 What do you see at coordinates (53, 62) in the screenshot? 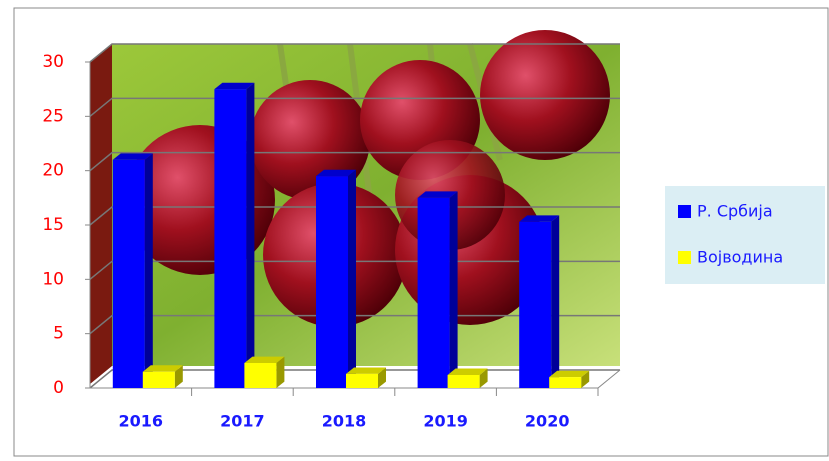
I see `y-tick-label: 30` at bounding box center [53, 62].